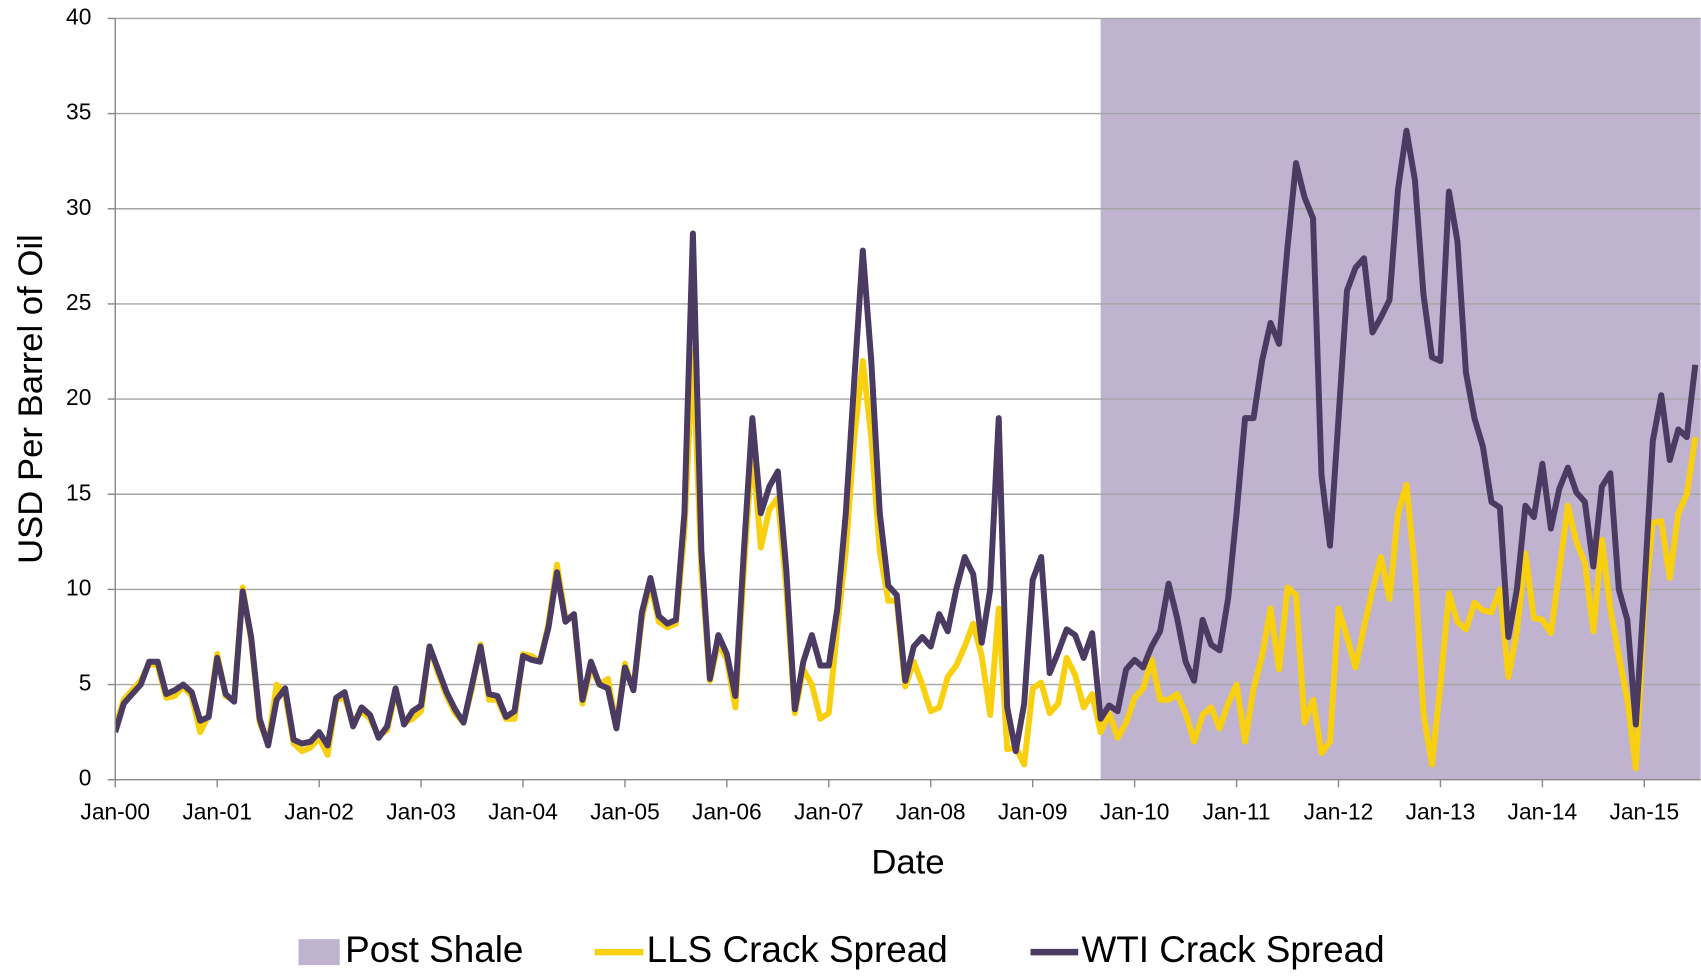  I want to click on y-tick-label: 0, so click(85, 778).